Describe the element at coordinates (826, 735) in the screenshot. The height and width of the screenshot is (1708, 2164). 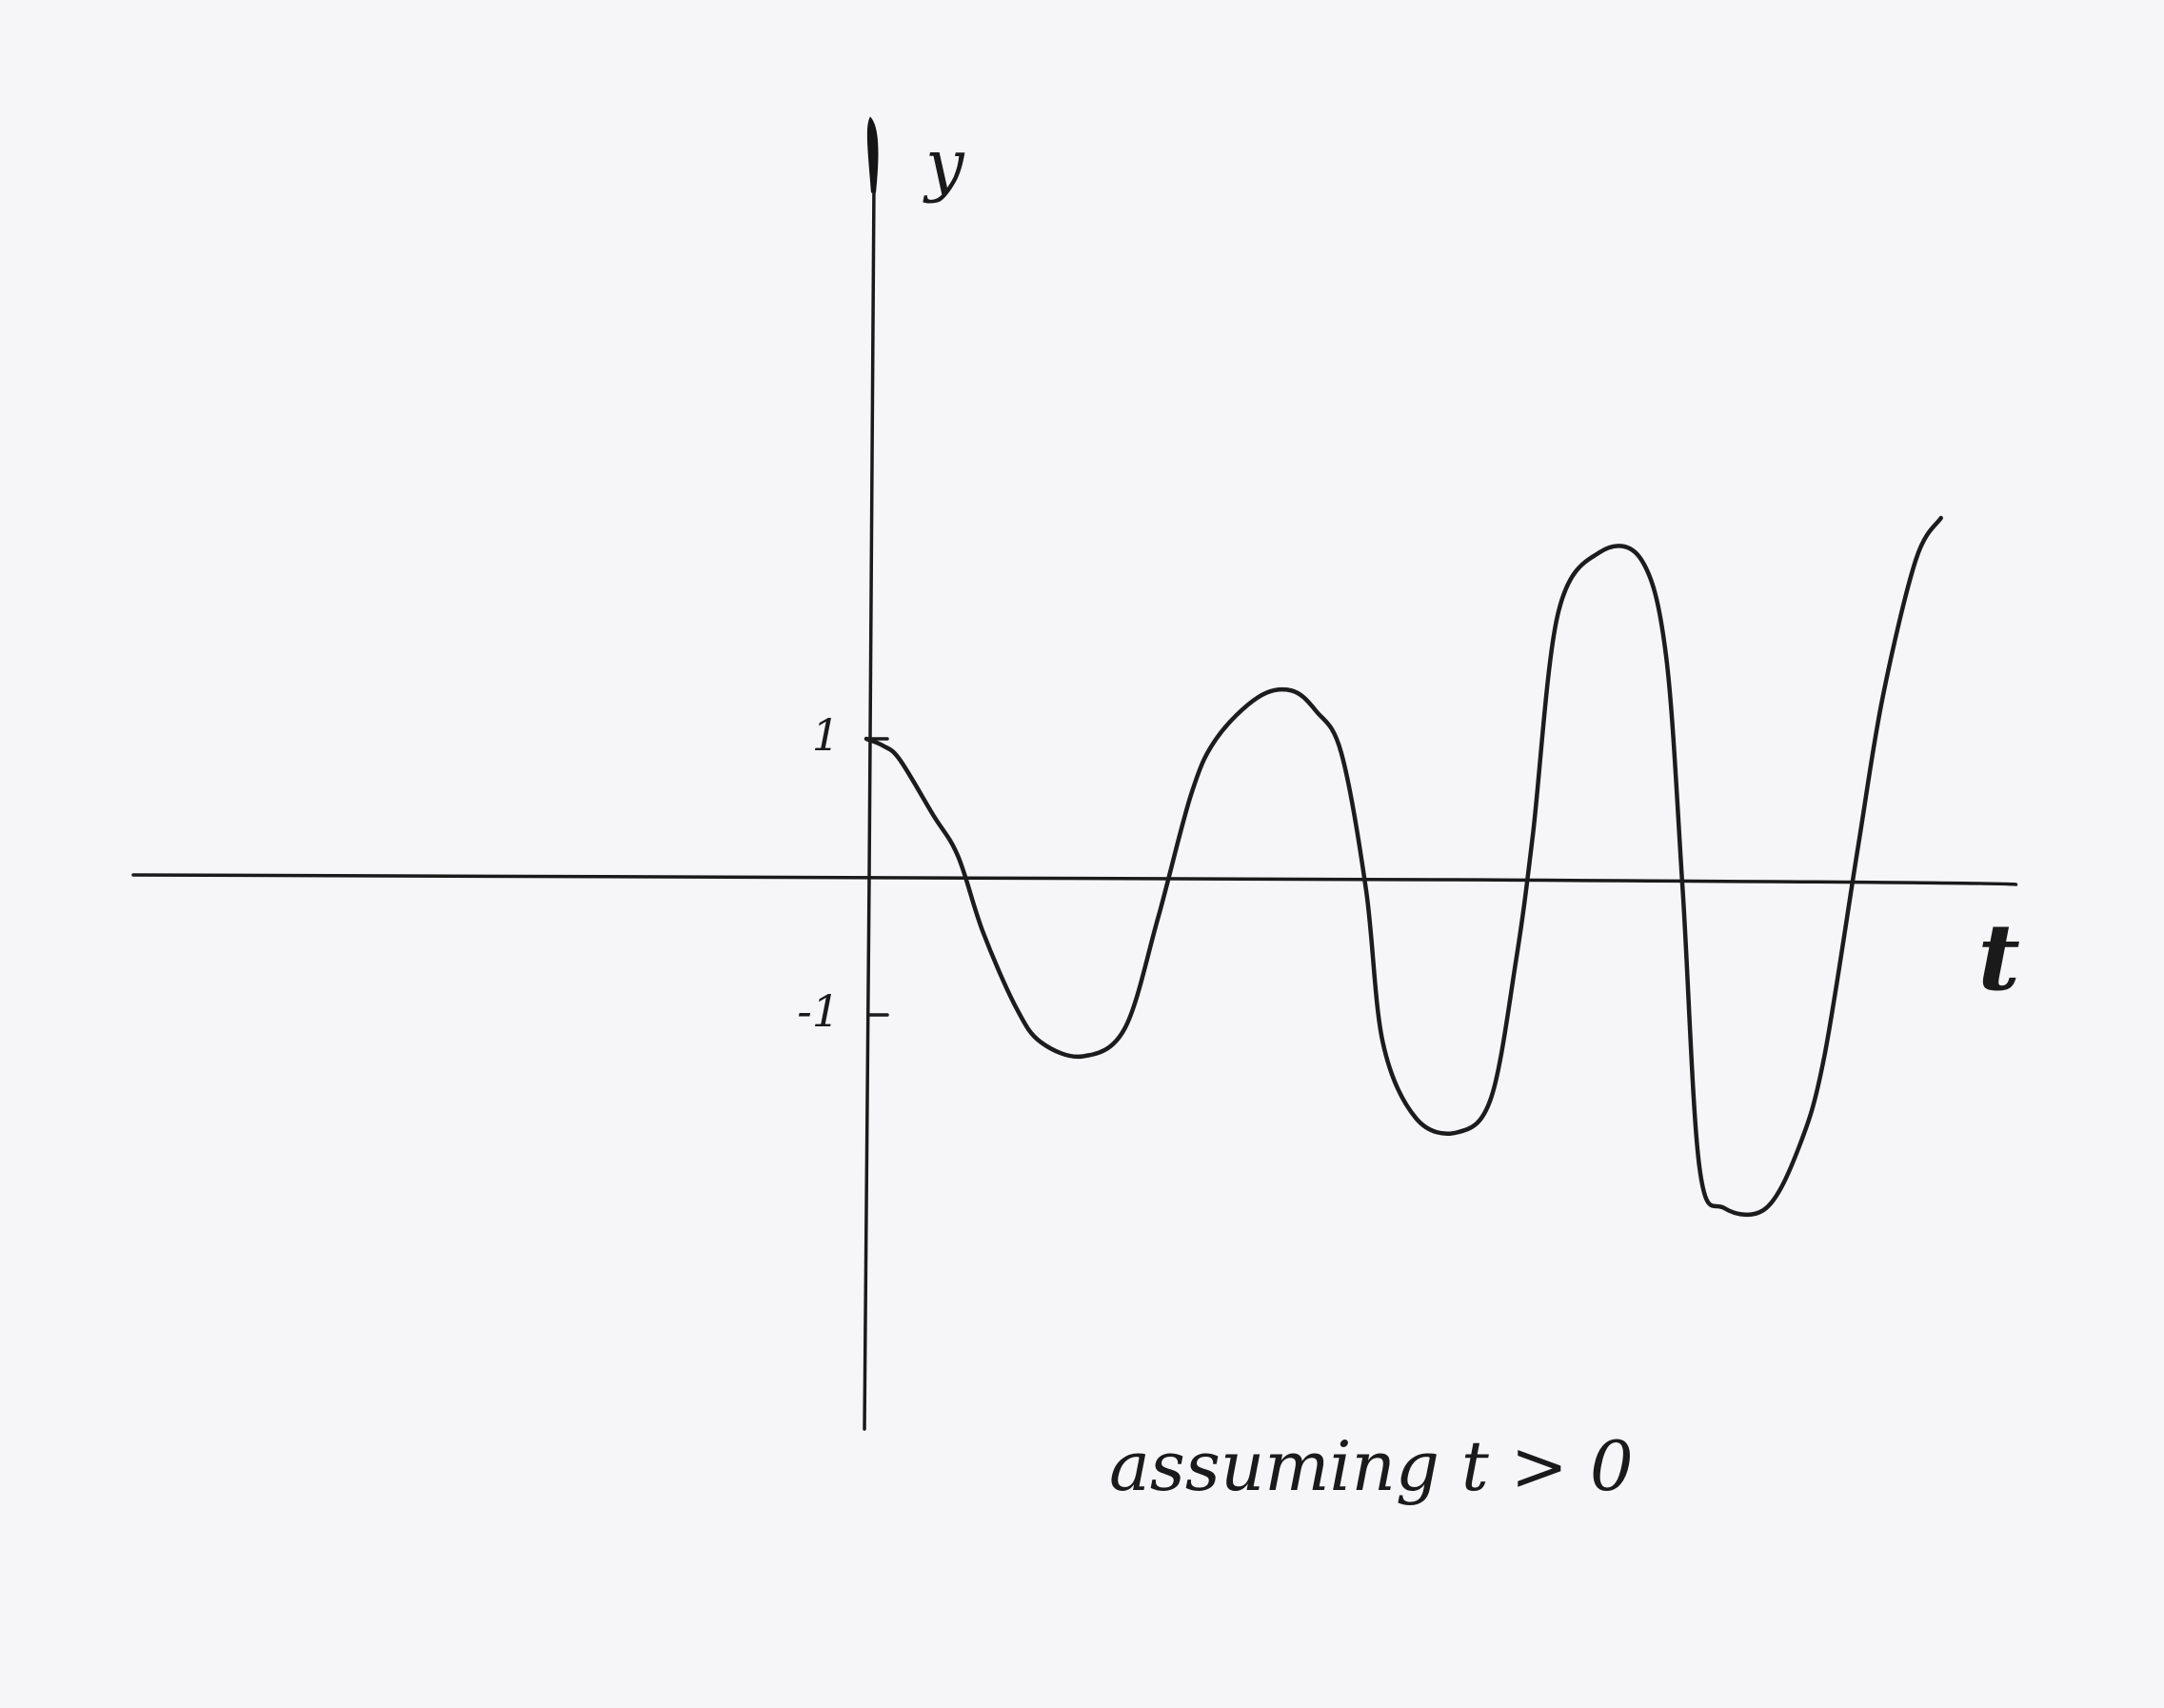
I see `y-tick-label: 1` at that location.